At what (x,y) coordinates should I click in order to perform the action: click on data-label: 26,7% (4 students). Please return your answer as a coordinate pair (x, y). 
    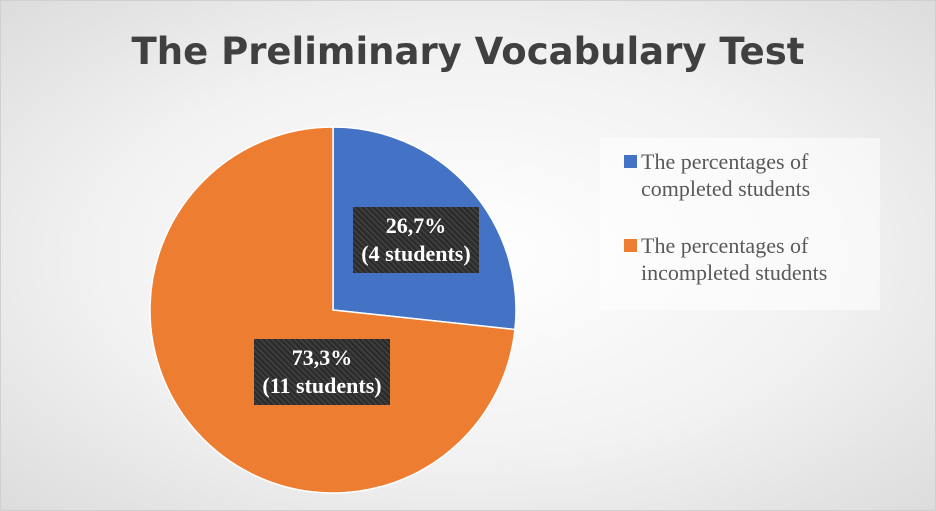
    Looking at the image, I should click on (416, 240).